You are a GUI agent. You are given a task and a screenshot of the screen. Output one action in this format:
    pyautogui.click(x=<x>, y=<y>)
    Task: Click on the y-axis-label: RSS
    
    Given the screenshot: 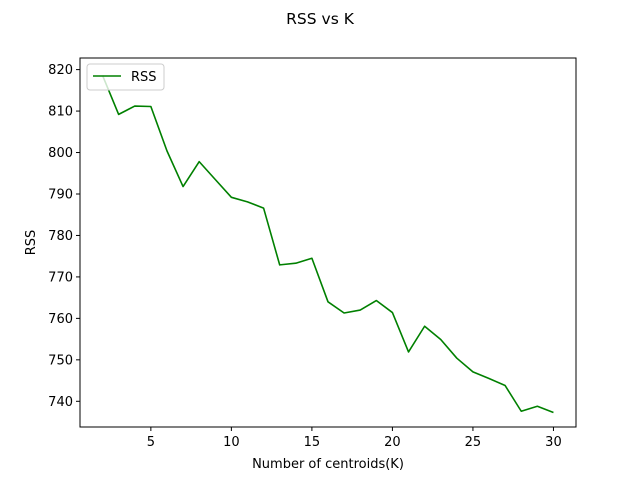 What is the action you would take?
    pyautogui.click(x=31, y=243)
    